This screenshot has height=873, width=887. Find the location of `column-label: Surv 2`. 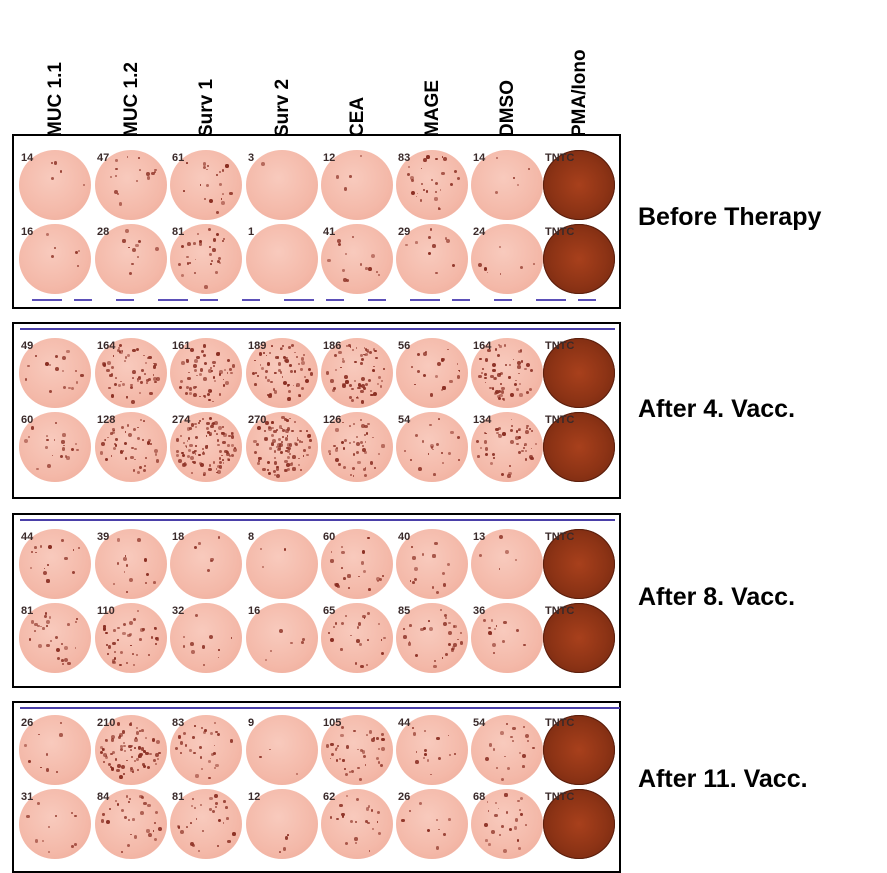

column-label: Surv 2 is located at coordinates (282, 108).